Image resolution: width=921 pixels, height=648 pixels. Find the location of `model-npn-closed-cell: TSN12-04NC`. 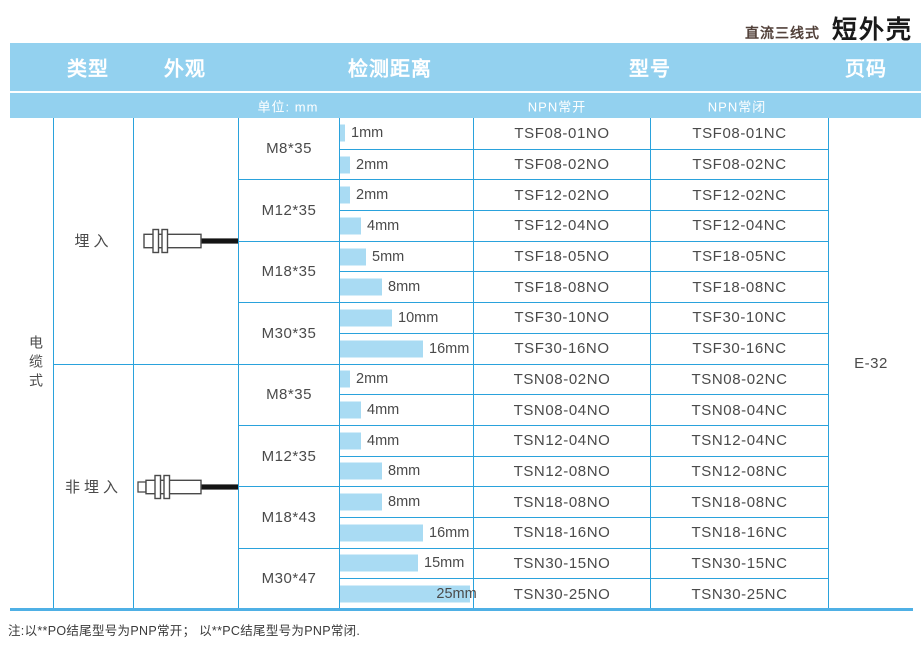

model-npn-closed-cell: TSN12-04NC is located at coordinates (739, 440).